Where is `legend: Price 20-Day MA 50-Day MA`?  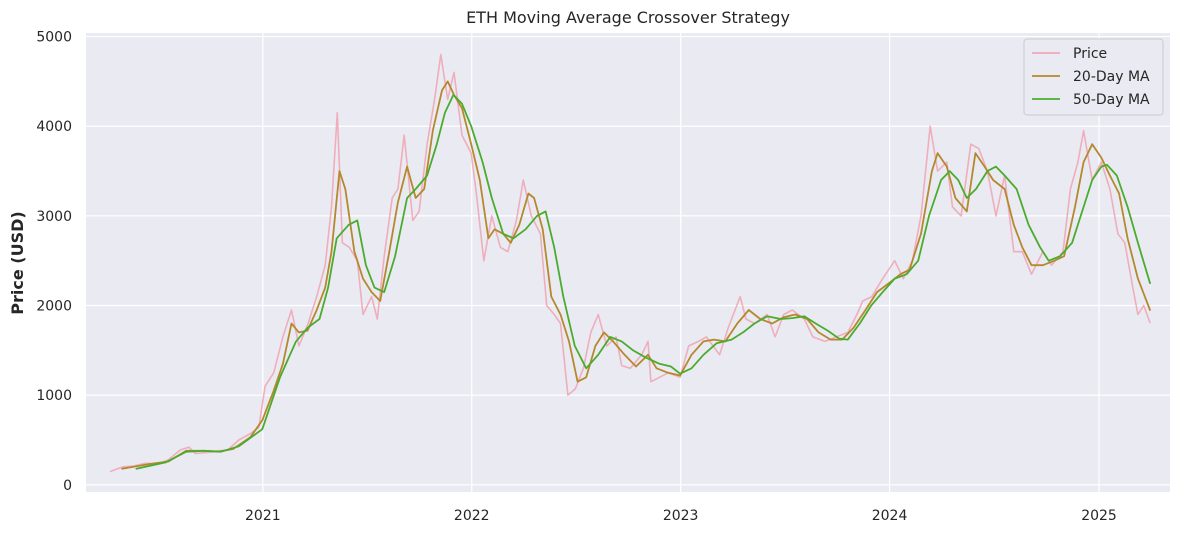
legend: Price 20-Day MA 50-Day MA is located at coordinates (1093, 77).